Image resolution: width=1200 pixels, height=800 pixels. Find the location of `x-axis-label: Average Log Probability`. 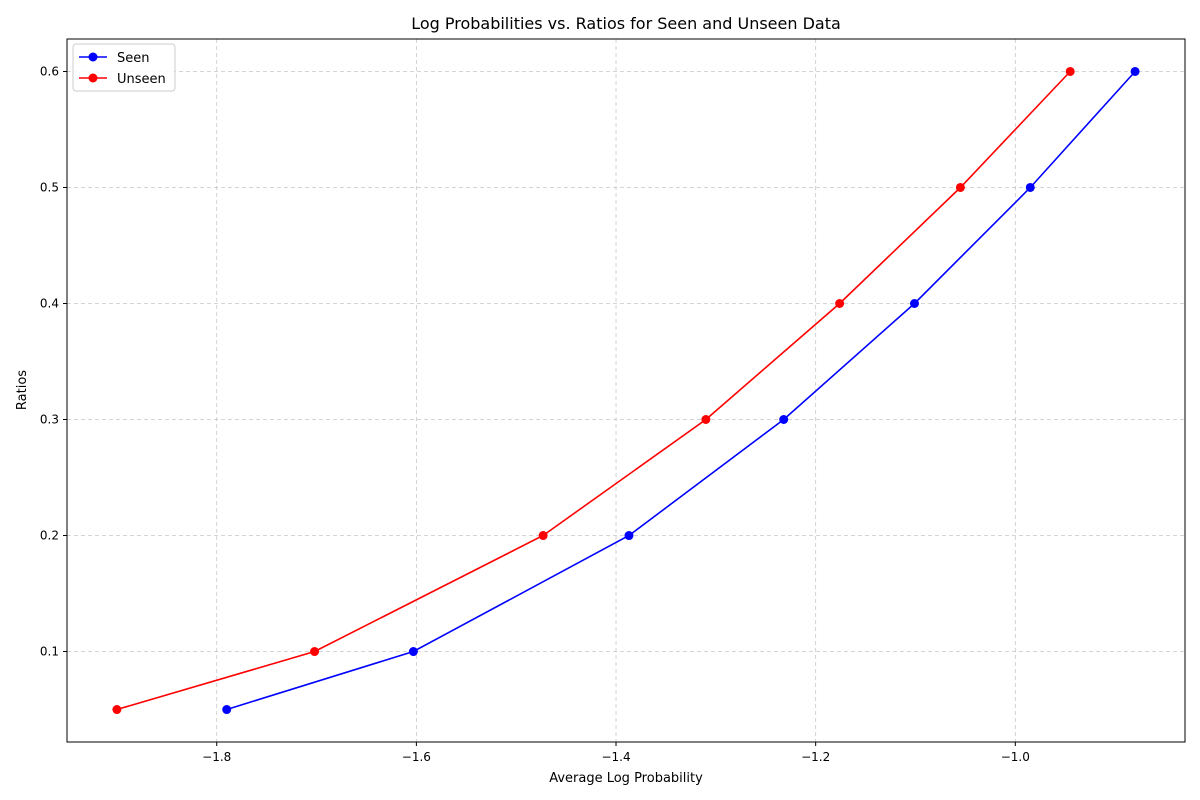

x-axis-label: Average Log Probability is located at coordinates (626, 778).